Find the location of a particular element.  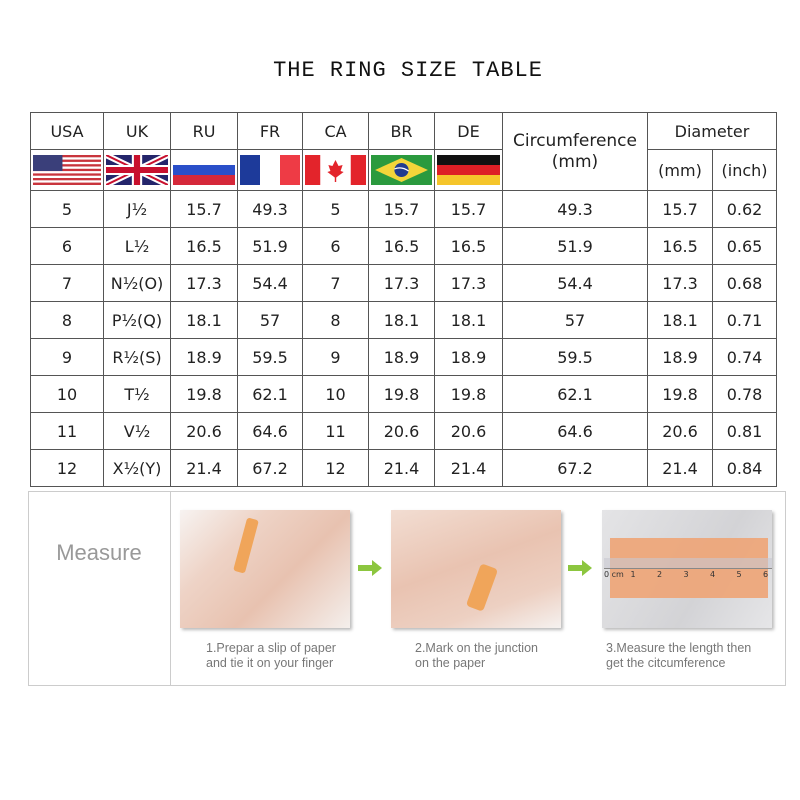

table-cell: 0.74 is located at coordinates (744, 357).